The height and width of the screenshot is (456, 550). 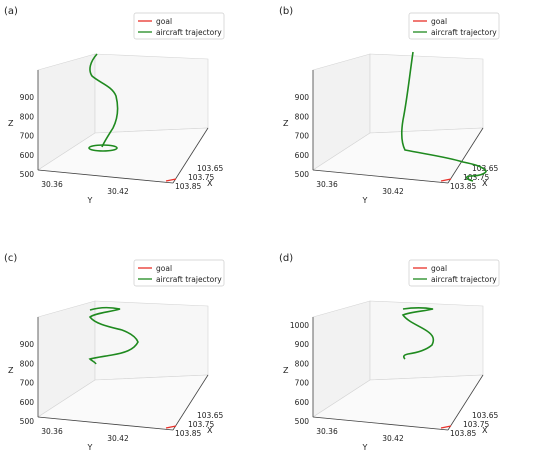 I want to click on trajectory-loop, so click(x=103, y=148).